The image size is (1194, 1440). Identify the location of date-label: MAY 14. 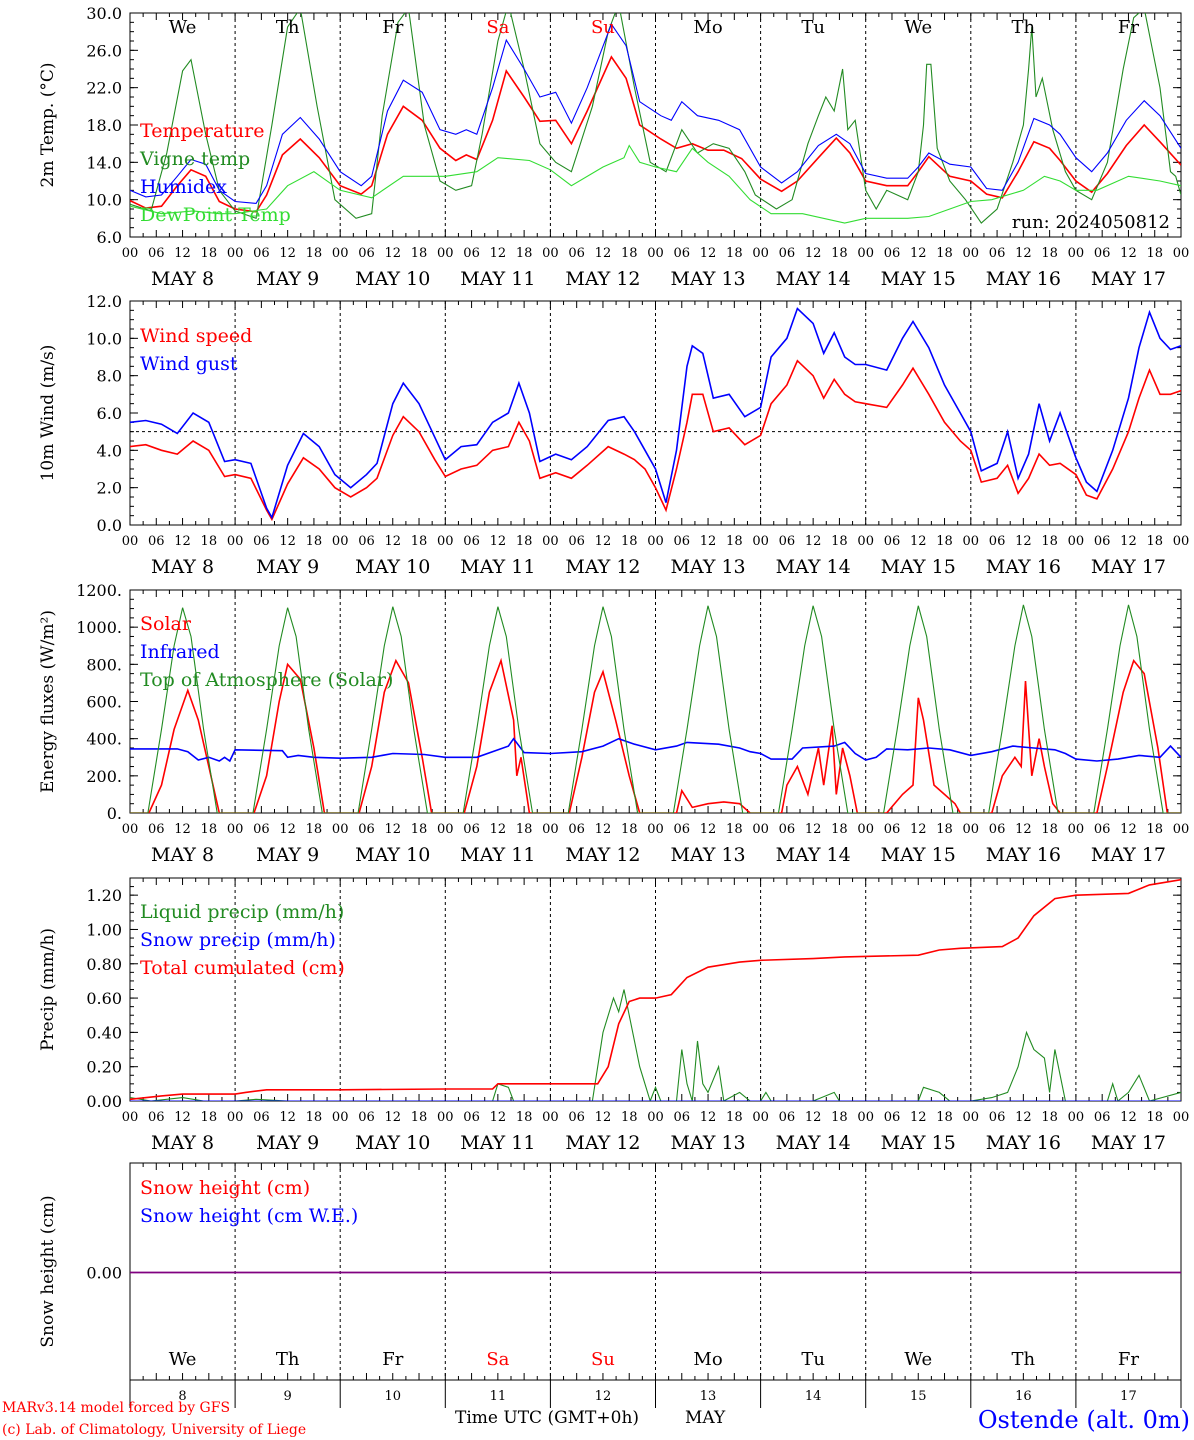
(813, 855).